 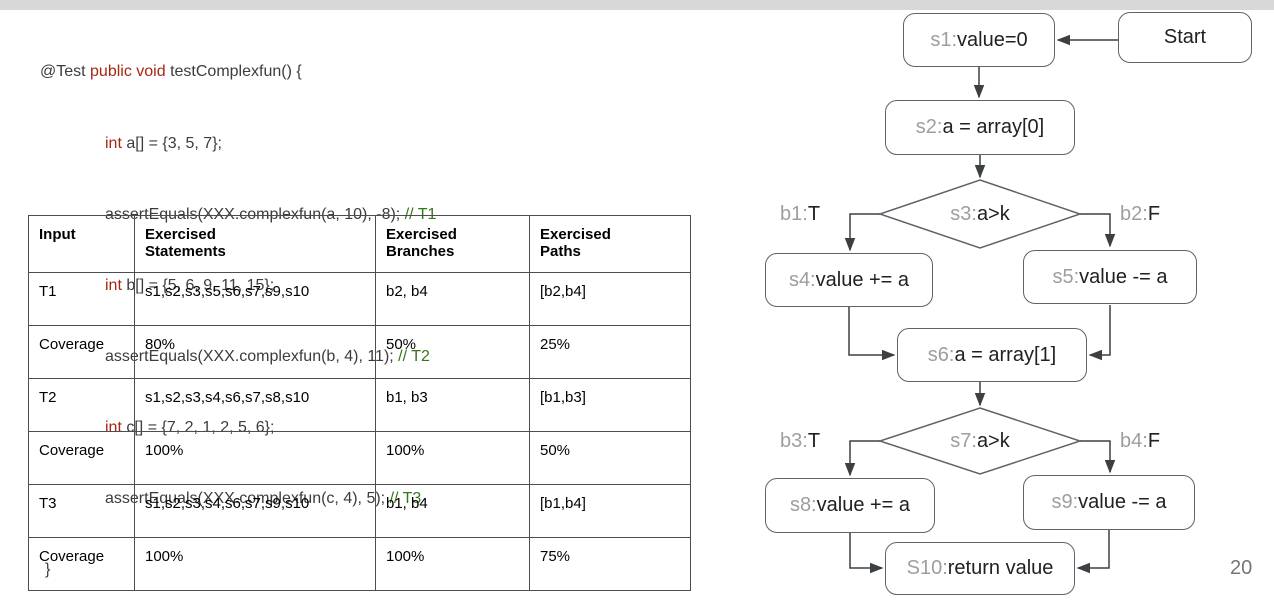 What do you see at coordinates (610, 244) in the screenshot?
I see `table-header-cell: Exercised Paths` at bounding box center [610, 244].